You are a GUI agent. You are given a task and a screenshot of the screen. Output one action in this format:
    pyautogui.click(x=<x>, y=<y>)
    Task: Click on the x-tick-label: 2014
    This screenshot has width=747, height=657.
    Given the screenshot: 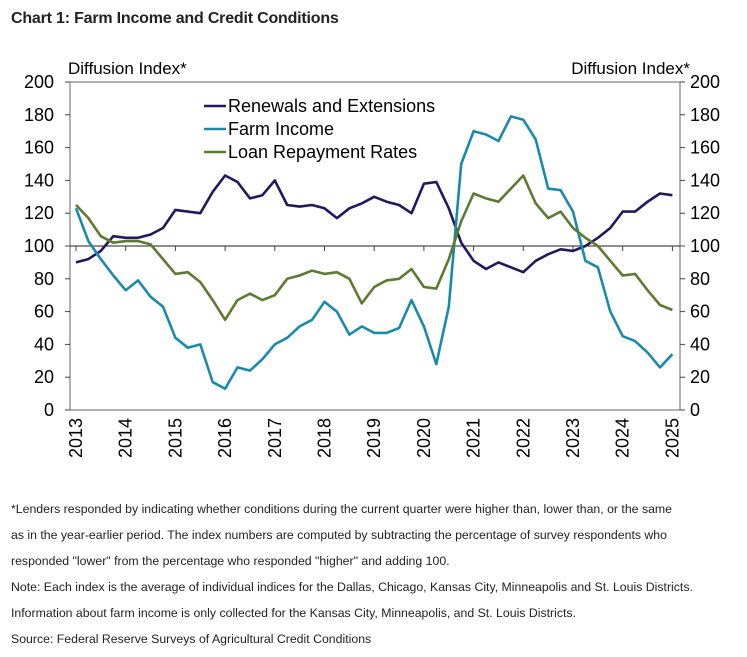 What is the action you would take?
    pyautogui.click(x=126, y=438)
    